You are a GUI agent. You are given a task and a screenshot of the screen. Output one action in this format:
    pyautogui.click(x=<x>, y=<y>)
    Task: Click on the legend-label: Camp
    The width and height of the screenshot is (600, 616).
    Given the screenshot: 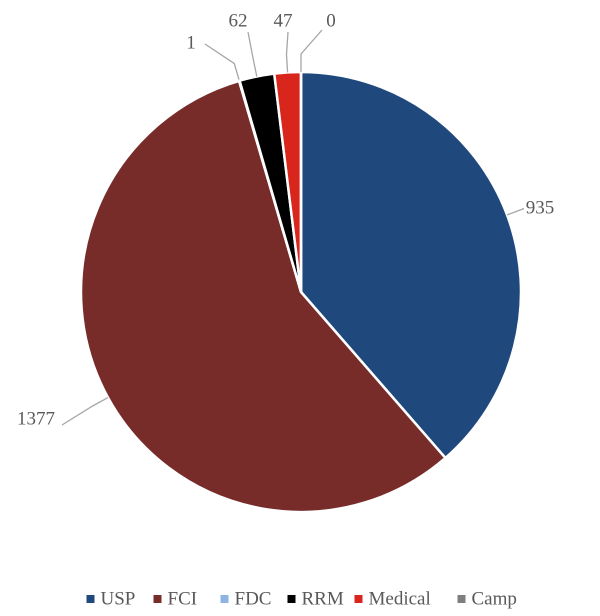 What is the action you would take?
    pyautogui.click(x=494, y=598)
    